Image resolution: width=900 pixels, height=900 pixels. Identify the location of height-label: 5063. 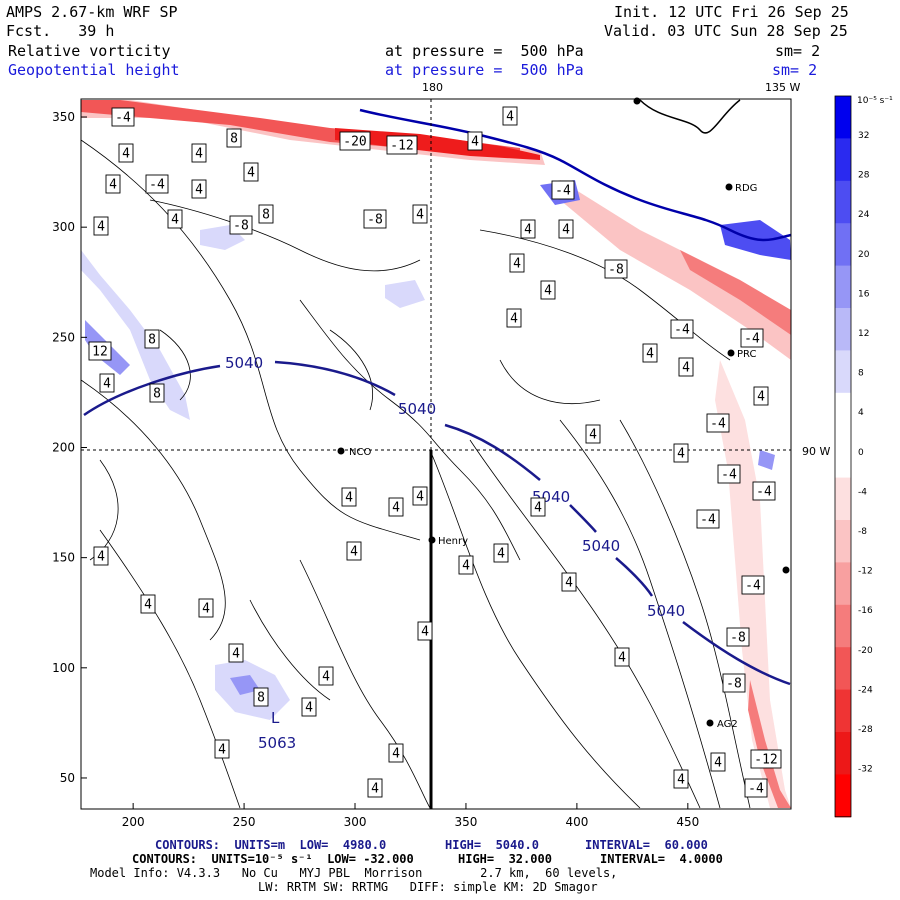
(277, 743).